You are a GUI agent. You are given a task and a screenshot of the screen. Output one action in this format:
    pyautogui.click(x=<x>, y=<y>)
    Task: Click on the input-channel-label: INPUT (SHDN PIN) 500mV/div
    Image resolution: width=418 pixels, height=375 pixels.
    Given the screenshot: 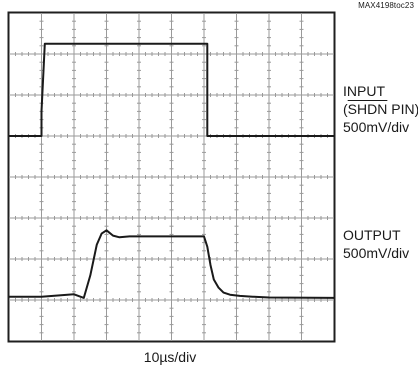 What is the action you would take?
    pyautogui.click(x=380, y=109)
    